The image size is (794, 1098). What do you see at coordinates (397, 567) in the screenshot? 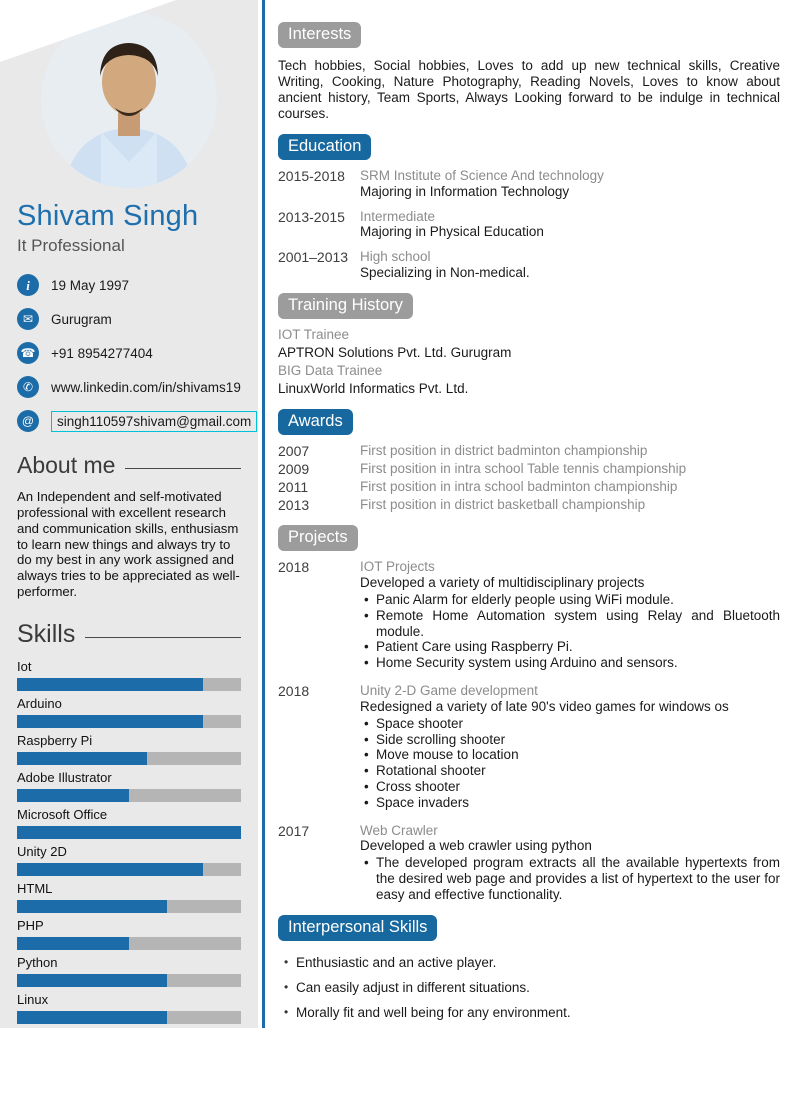
I see `project-title: IOT Projects` at bounding box center [397, 567].